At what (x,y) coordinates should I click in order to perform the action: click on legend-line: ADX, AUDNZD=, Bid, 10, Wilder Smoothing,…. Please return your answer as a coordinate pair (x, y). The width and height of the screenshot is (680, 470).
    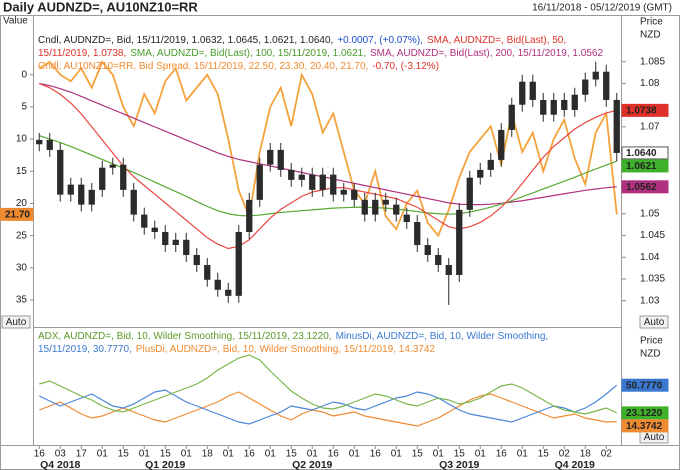
    Looking at the image, I should click on (293, 336).